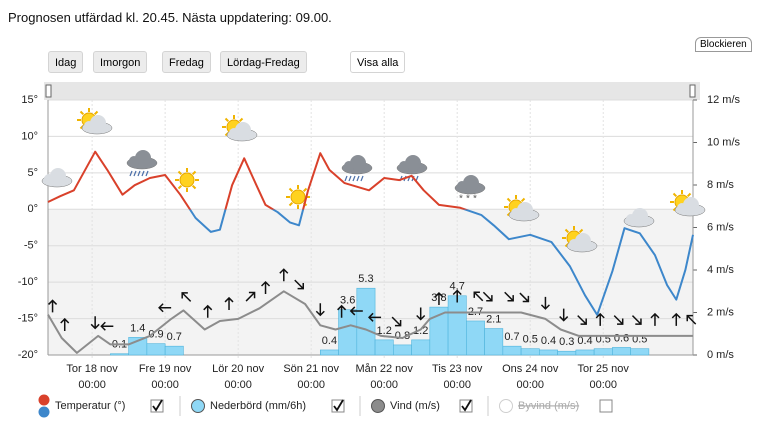  I want to click on precip-label: 0.6, so click(621, 338).